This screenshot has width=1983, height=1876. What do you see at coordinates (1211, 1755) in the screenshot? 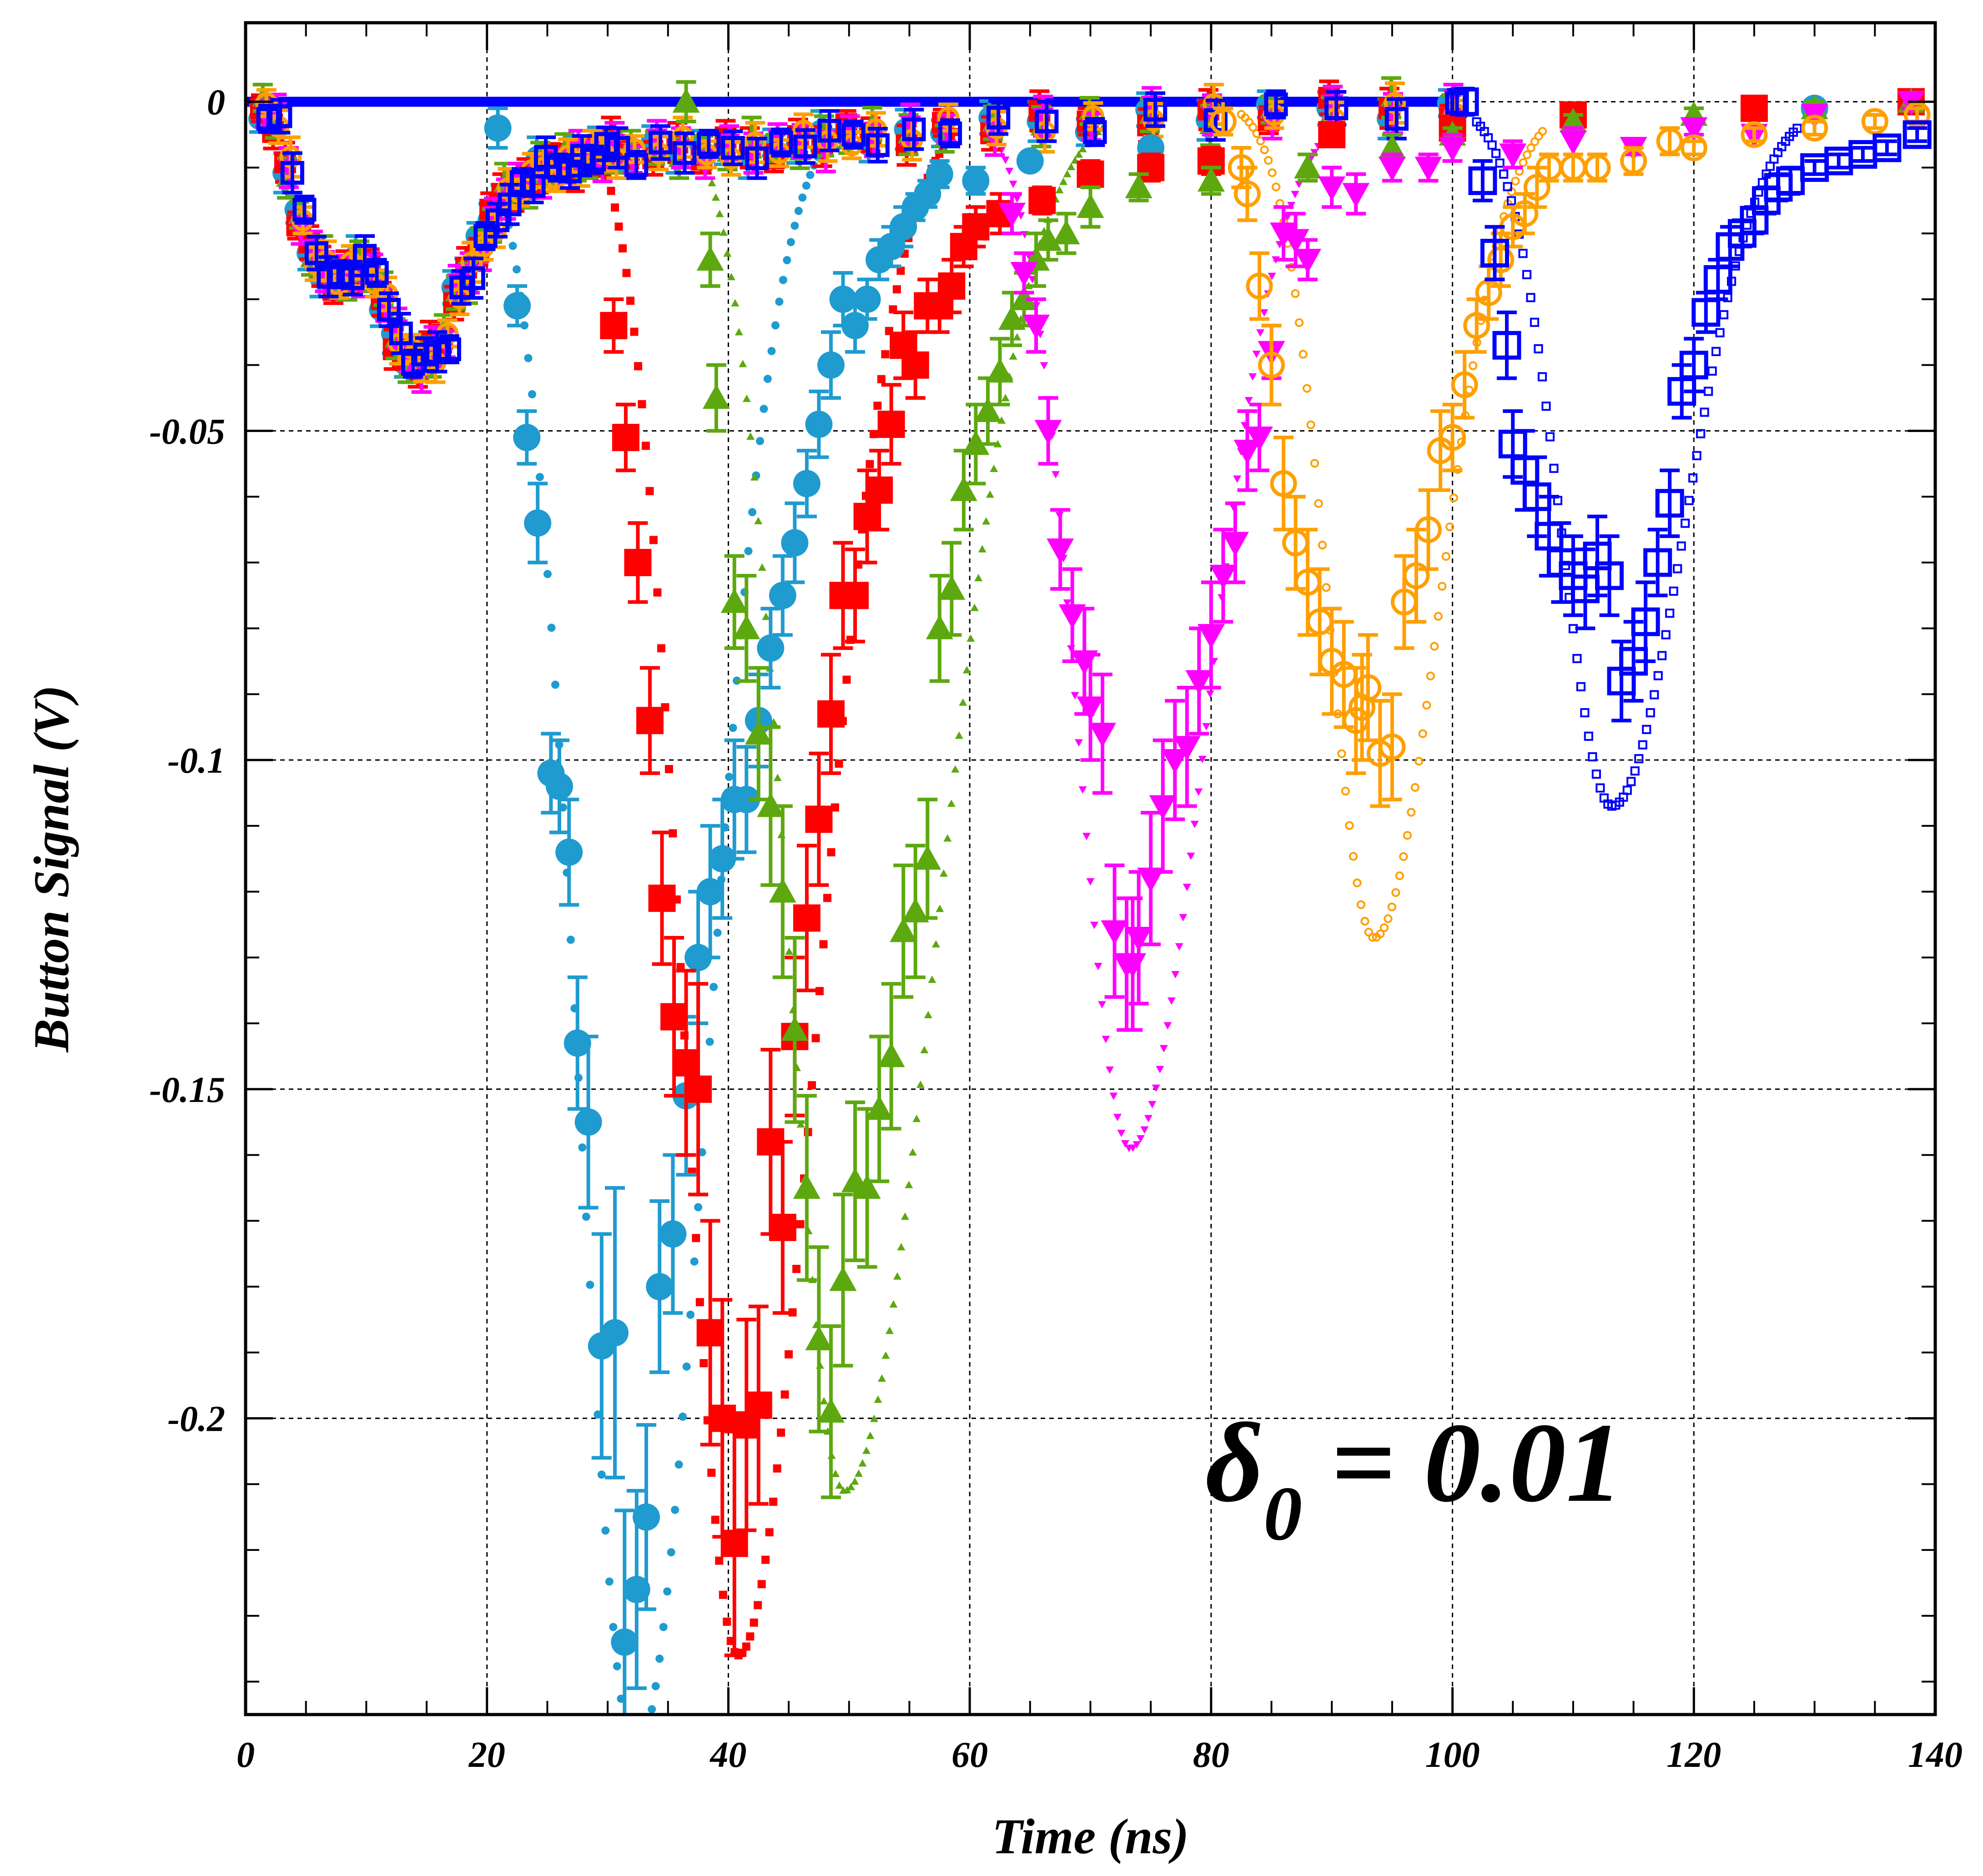
I see `x-tick-label: 80` at bounding box center [1211, 1755].